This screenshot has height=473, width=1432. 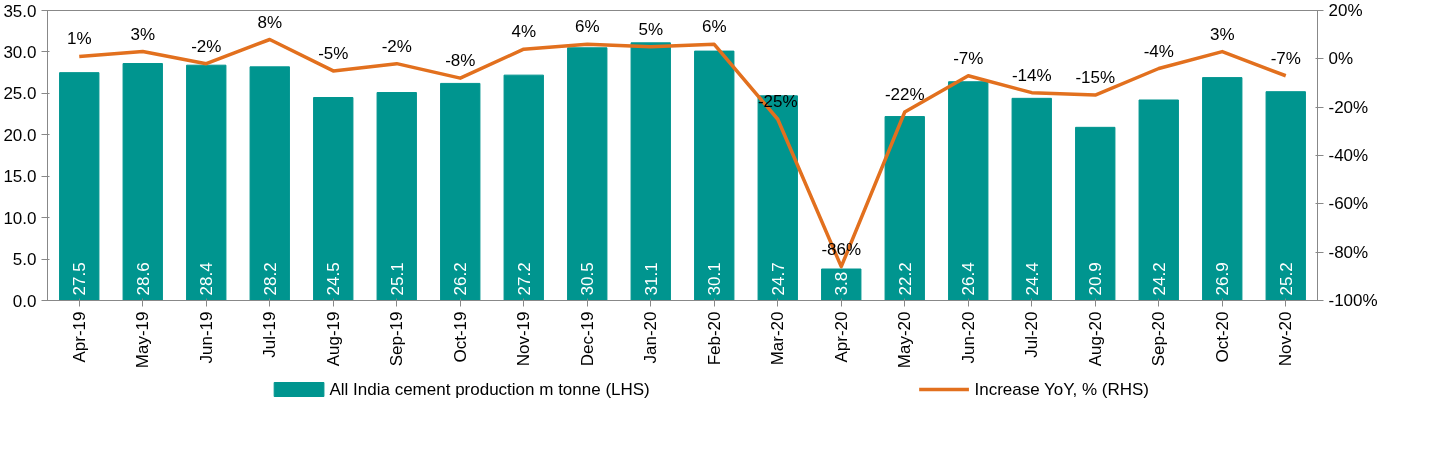 I want to click on data-label: 26.2, so click(x=461, y=279).